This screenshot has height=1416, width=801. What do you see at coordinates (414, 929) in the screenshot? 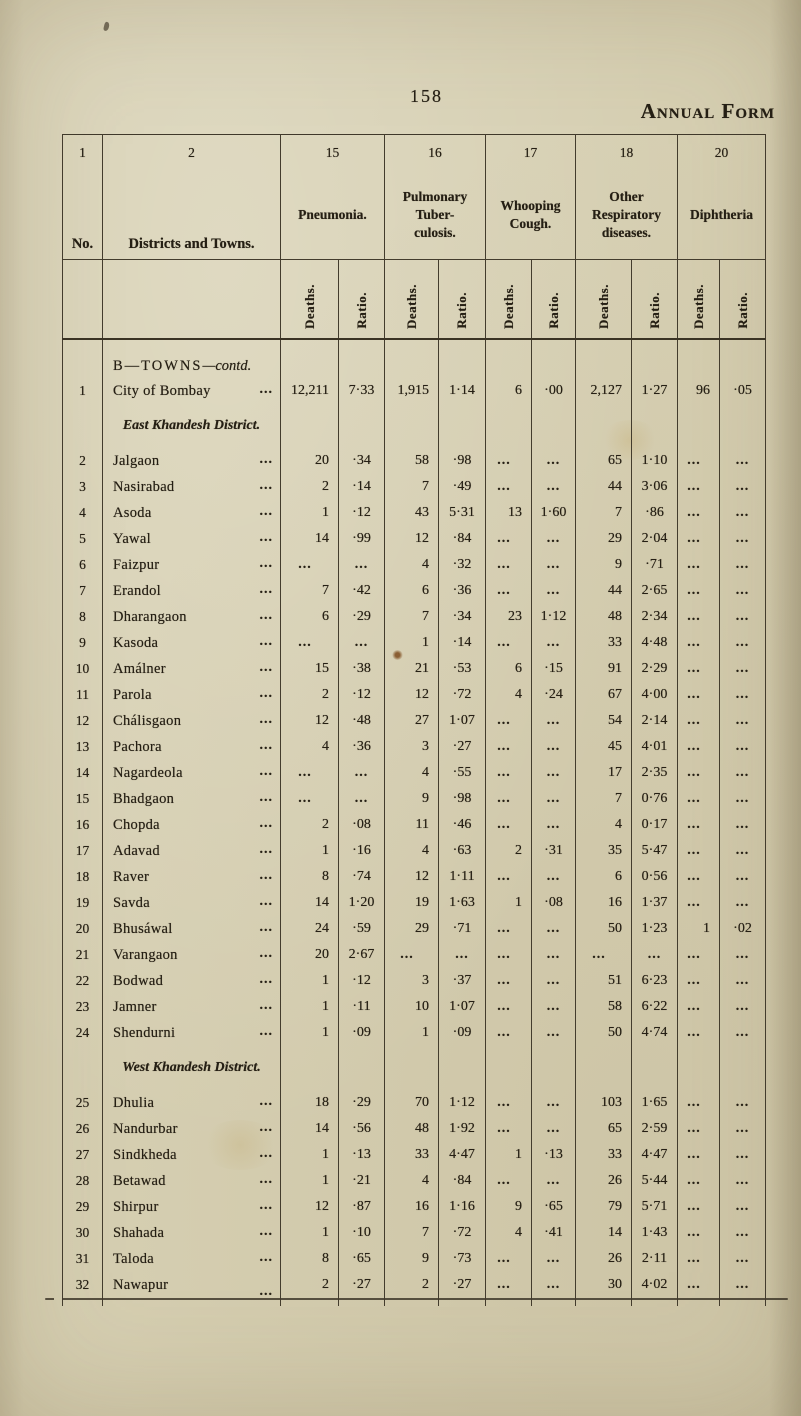
I see `table-row: 20 Bhusáwal... 24·59 29·71...... 50 1·23 1·02` at bounding box center [414, 929].